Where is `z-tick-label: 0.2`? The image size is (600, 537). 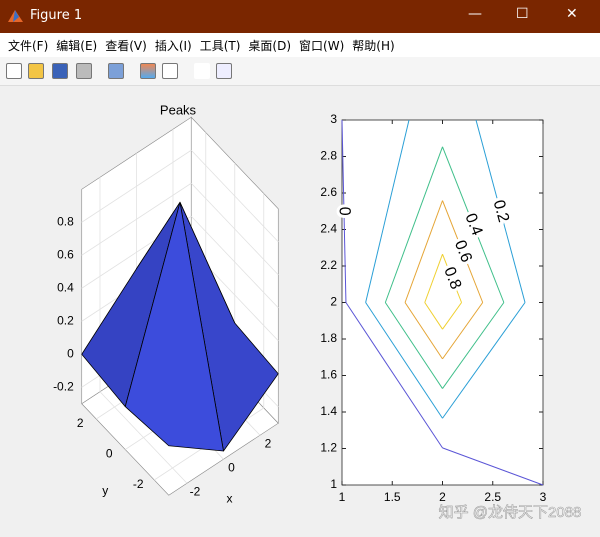
z-tick-label: 0.2 is located at coordinates (65, 320).